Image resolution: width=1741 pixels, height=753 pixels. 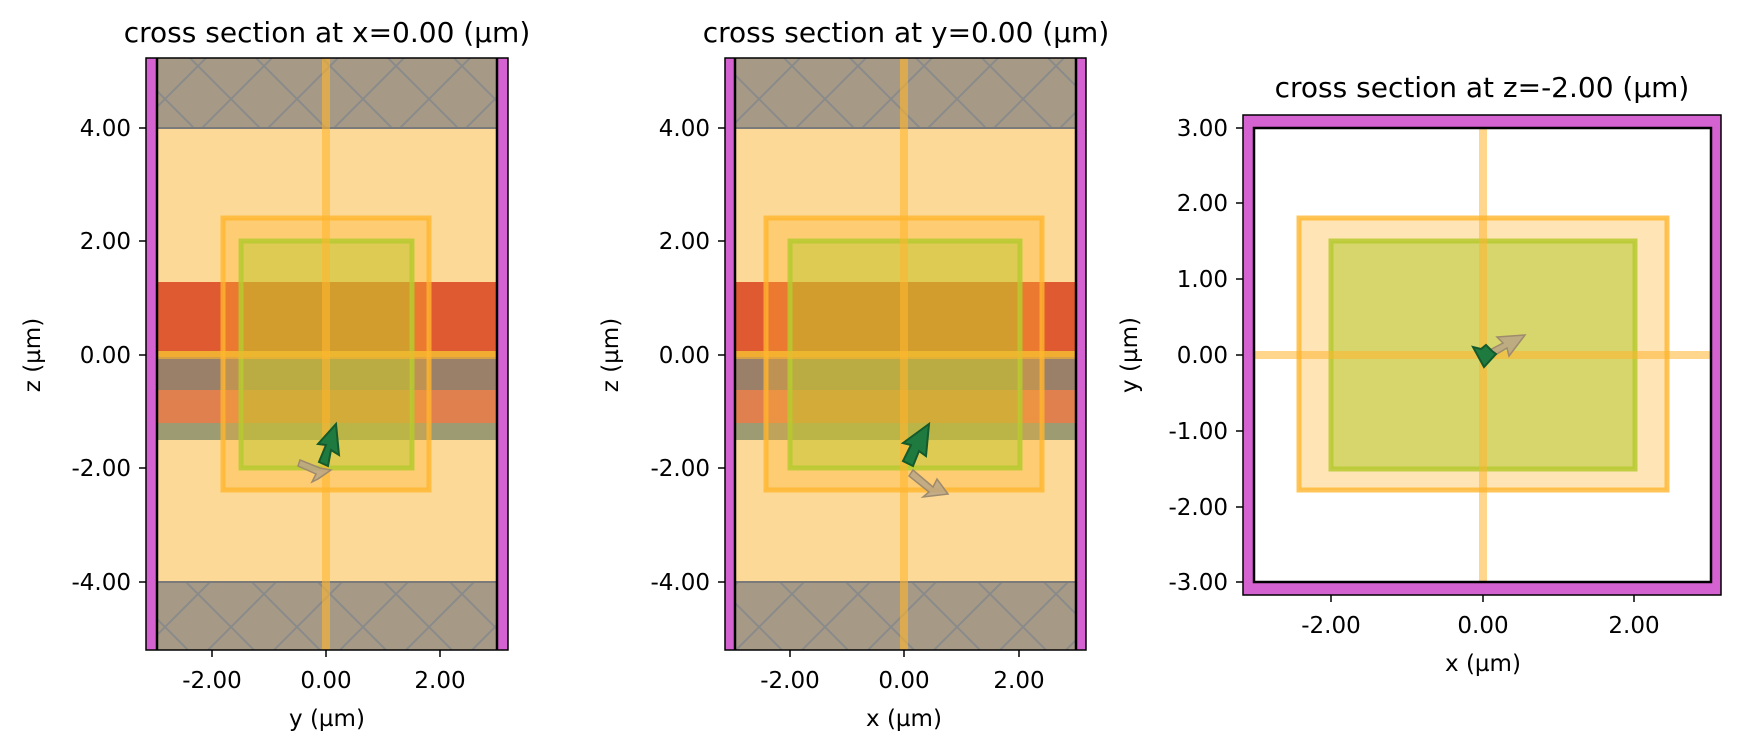 I want to click on panel-1-yaxis: 4.00 2.00 0.00 -2.00 -4.00 z (µm), so click(x=83, y=356).